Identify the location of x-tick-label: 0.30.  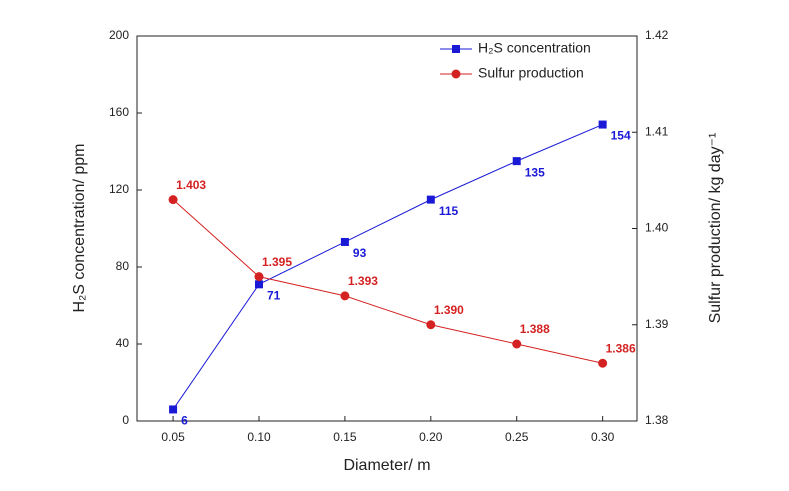
(603, 437).